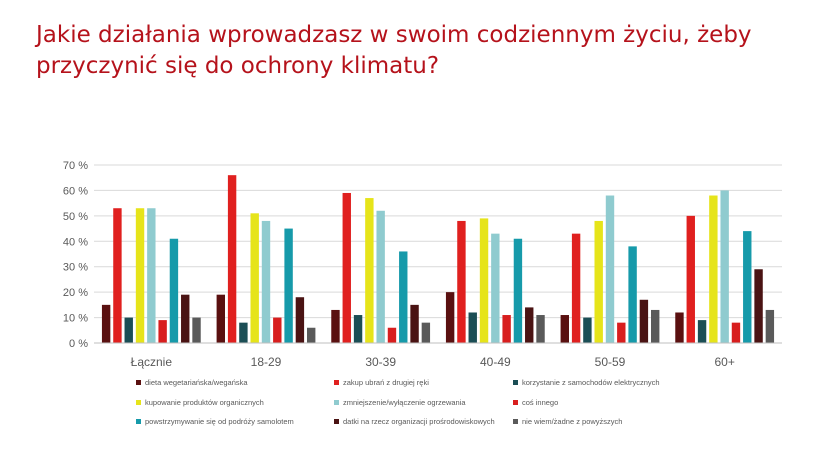  Describe the element at coordinates (404, 402) in the screenshot. I see `legend-label: zmniejszenie/wyłączenie ogrzewania` at that location.